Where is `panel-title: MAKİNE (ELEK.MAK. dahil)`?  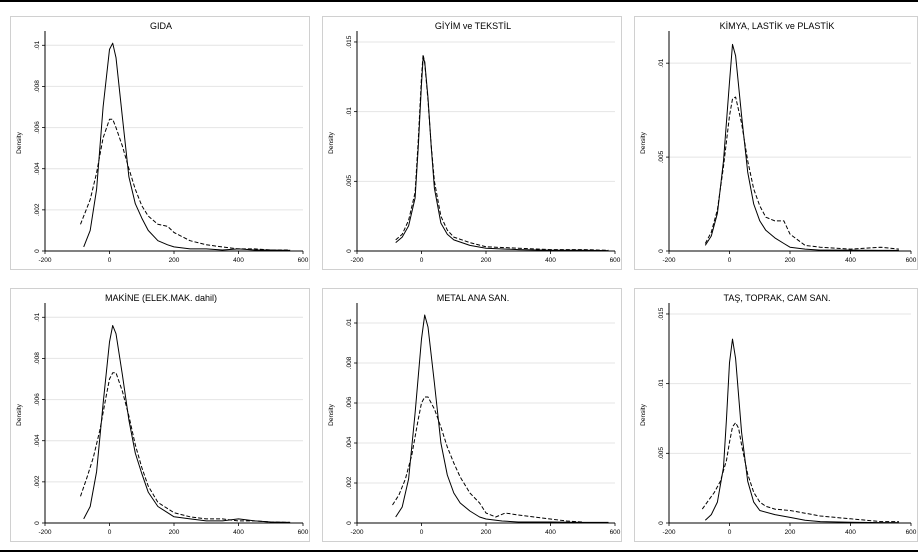
panel-title: MAKİNE (ELEK.MAK. dahil) is located at coordinates (161, 298).